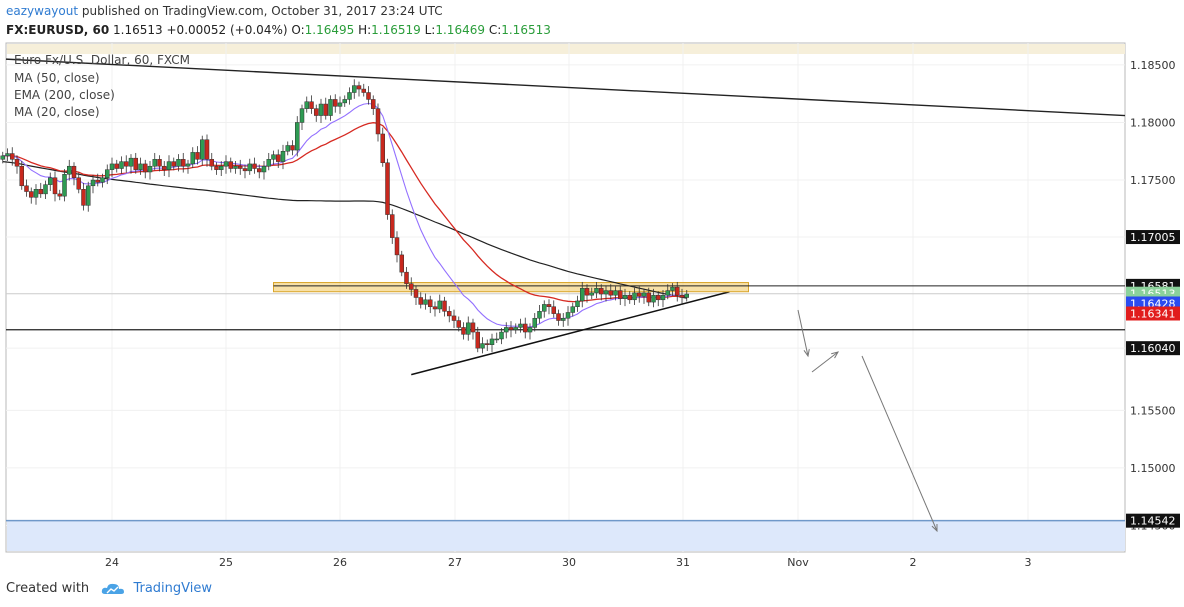  I want to click on y-tick-label: 1.17500, so click(1153, 180).